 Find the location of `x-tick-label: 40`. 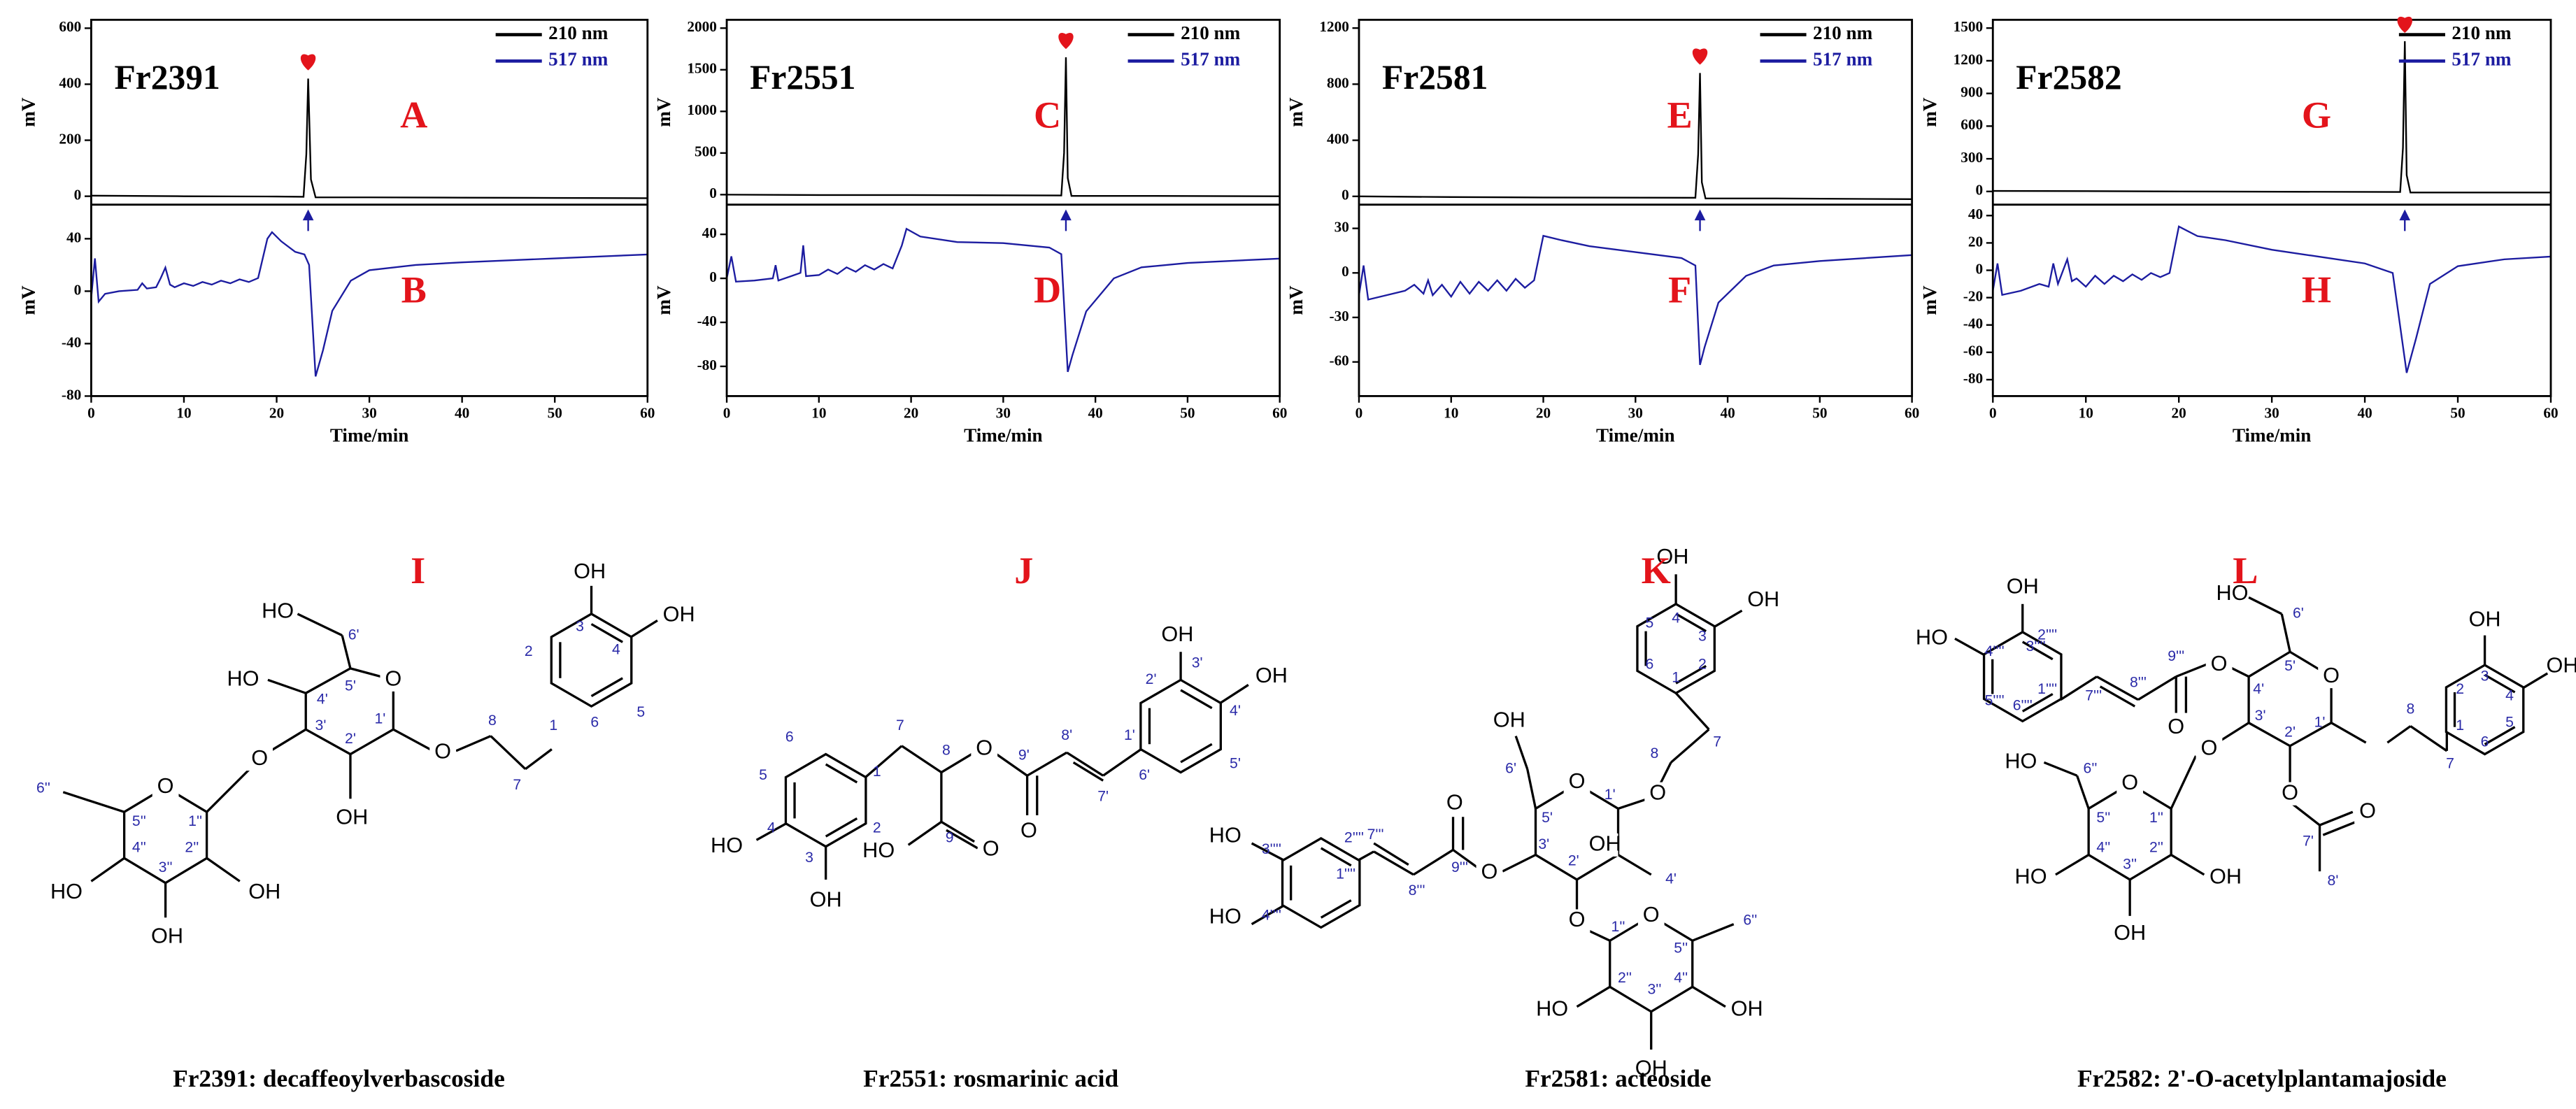

x-tick-label: 40 is located at coordinates (2364, 412).